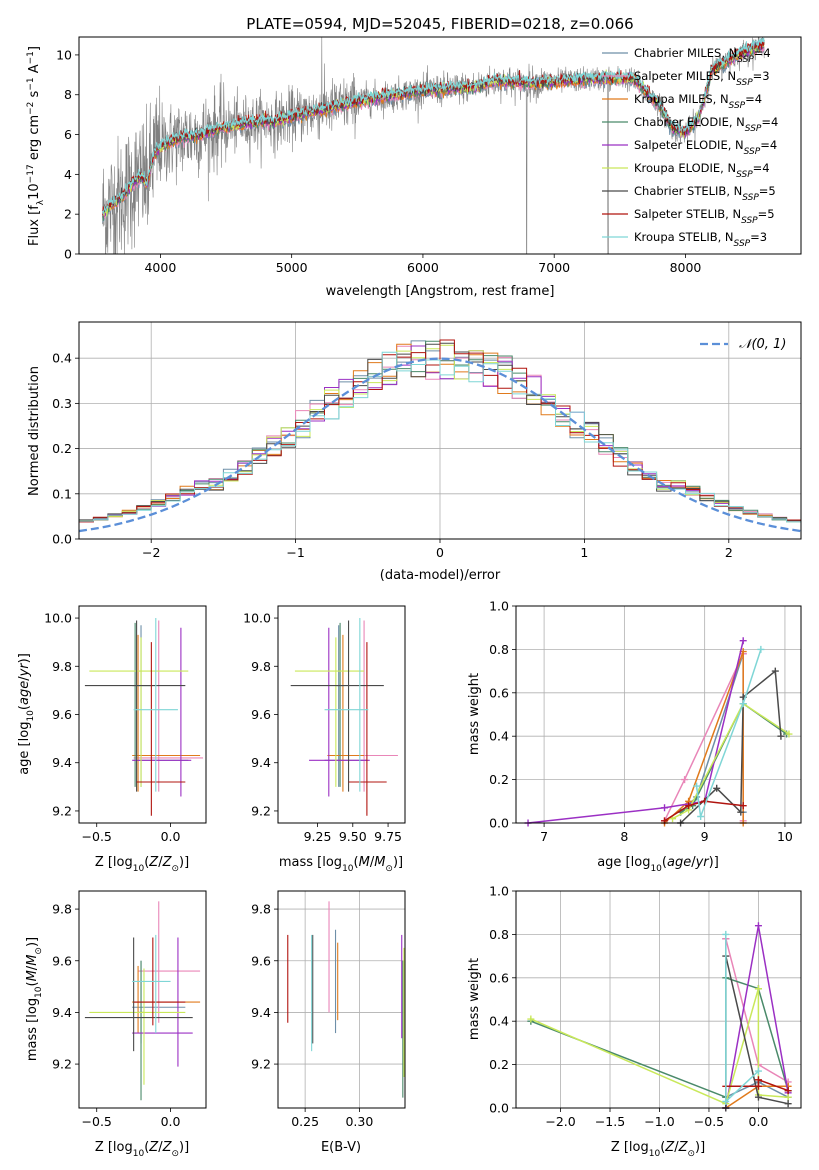  I want to click on x-tick-label: 6000, so click(423, 267).